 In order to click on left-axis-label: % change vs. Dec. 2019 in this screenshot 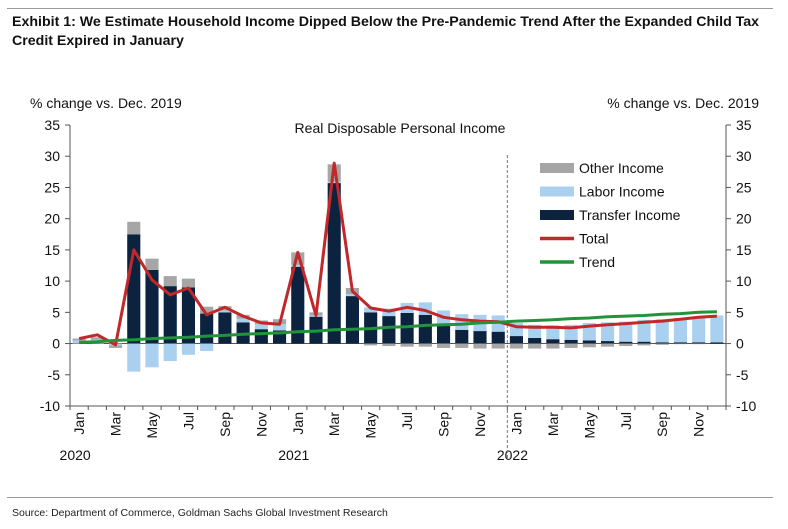, I will do `click(106, 103)`.